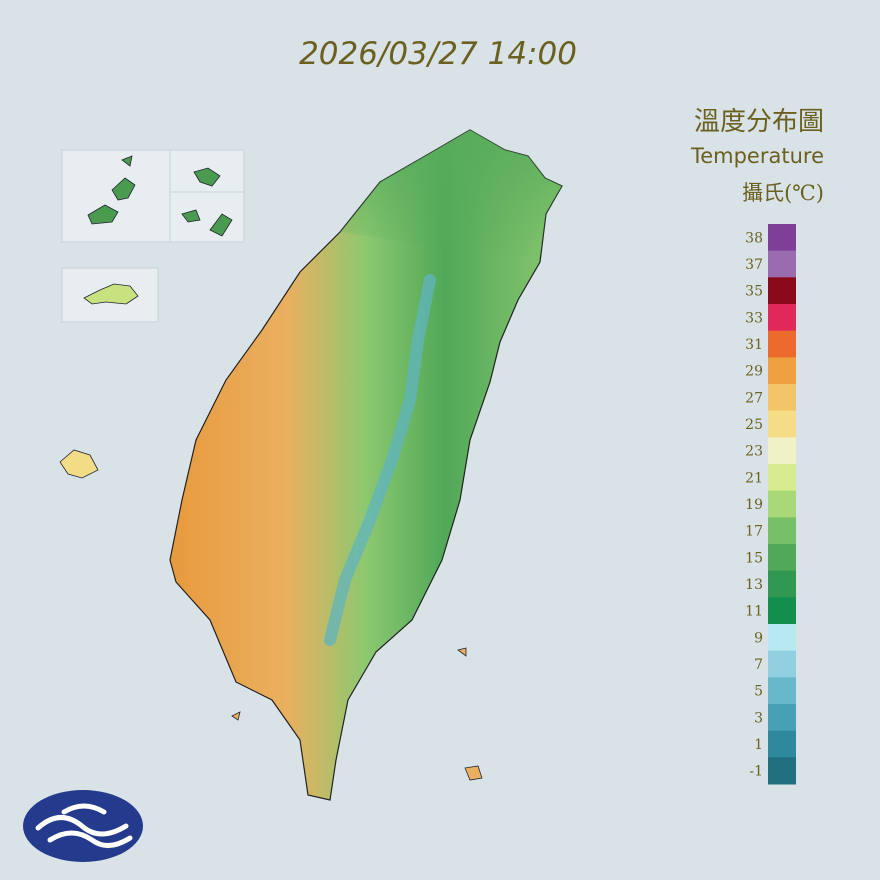  I want to click on legend-label: 17, so click(754, 532).